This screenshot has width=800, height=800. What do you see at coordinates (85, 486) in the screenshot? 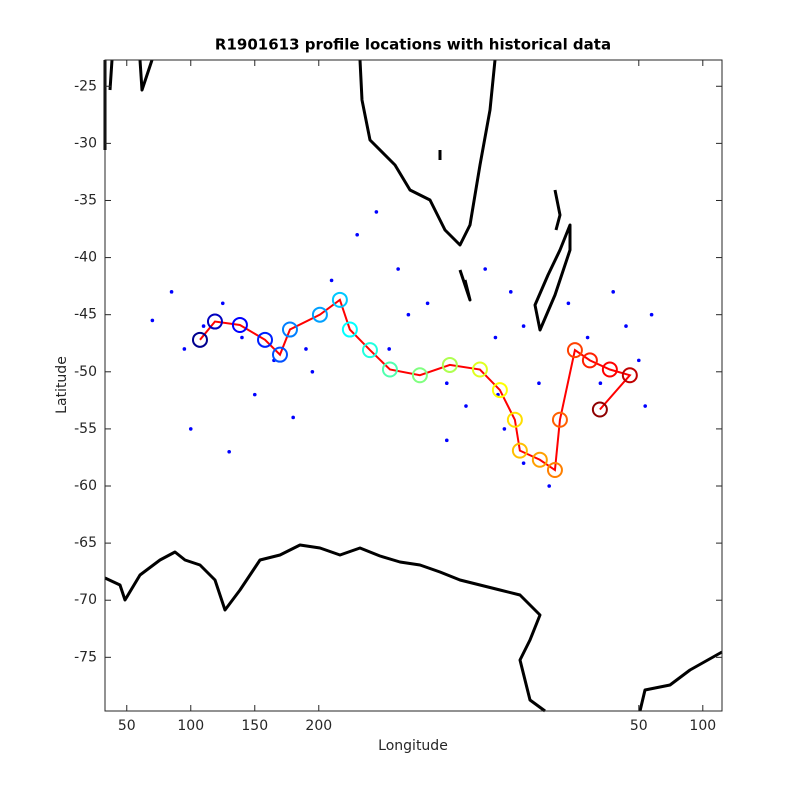
I see `y-tick-label: -60` at bounding box center [85, 486].